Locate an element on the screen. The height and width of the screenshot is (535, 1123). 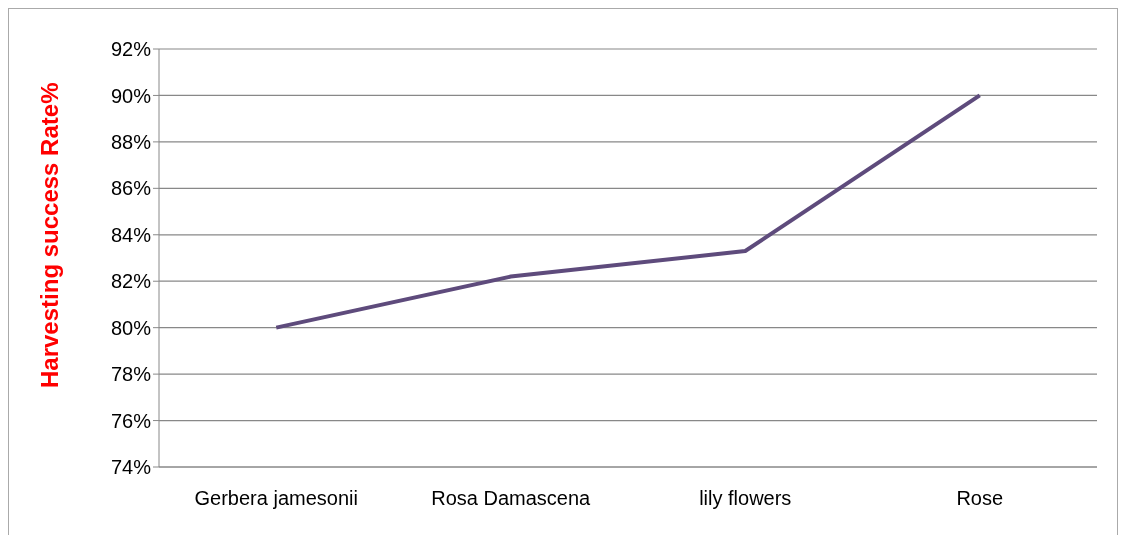
y-tick-label: 84% is located at coordinates (131, 234).